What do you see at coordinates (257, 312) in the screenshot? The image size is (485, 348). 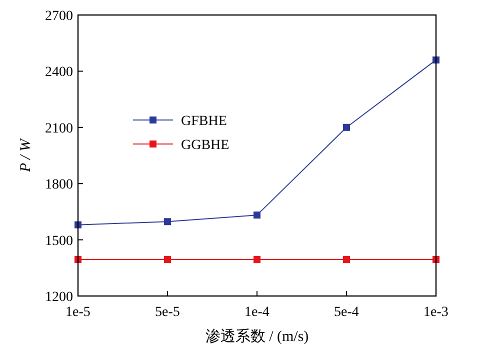 I see `x-tick-label: 1e-4` at bounding box center [257, 312].